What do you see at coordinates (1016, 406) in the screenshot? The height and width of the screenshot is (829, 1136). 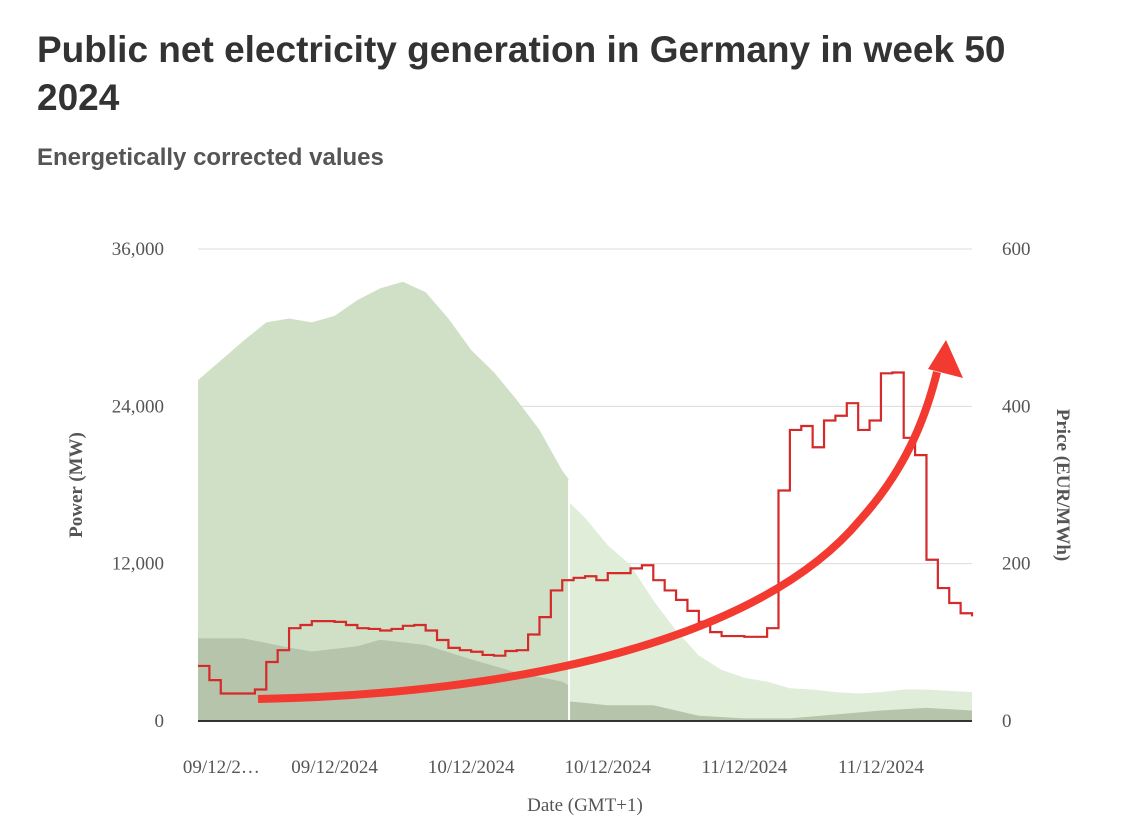 I see `y2-tick-label: 400` at bounding box center [1016, 406].